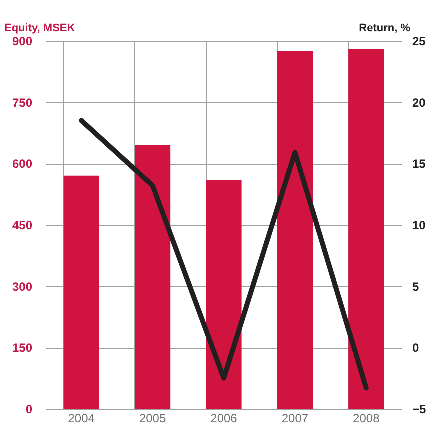 This screenshot has height=436, width=436. Describe the element at coordinates (82, 419) in the screenshot. I see `x-tick-label: 2004` at that location.